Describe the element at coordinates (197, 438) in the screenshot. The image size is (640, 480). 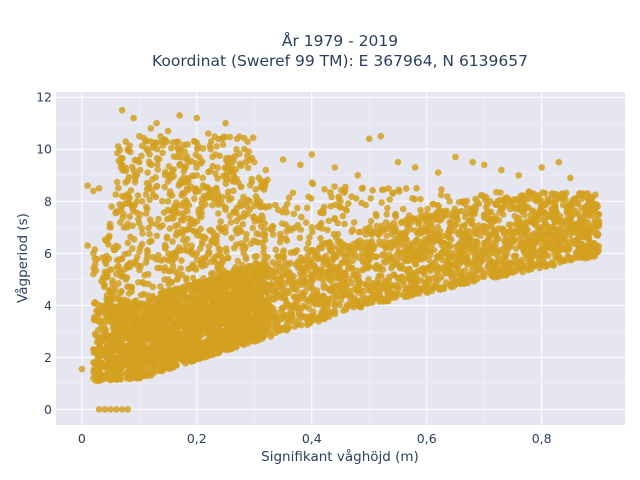
I see `x-tick-label: 0,2` at that location.